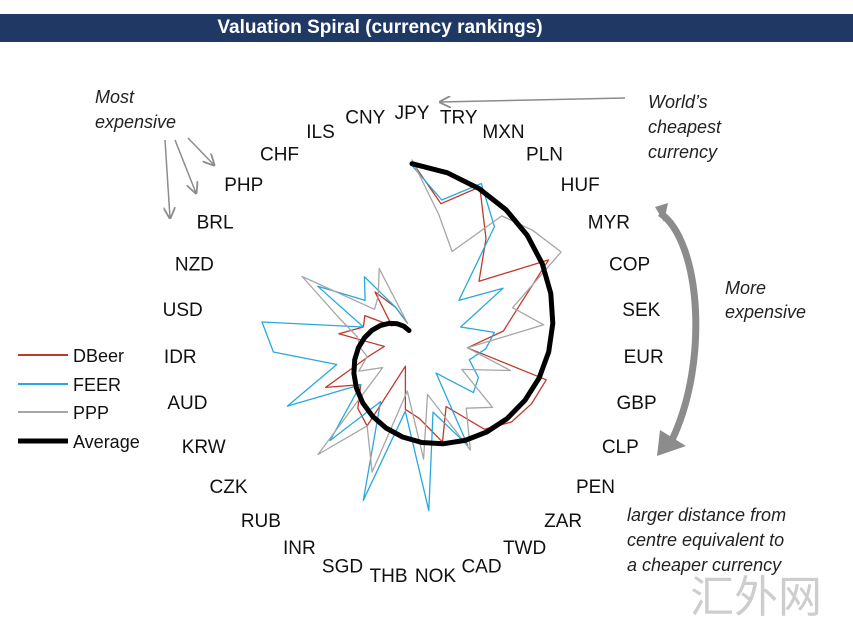  Describe the element at coordinates (436, 576) in the screenshot. I see `category-label-nok: NOK` at that location.